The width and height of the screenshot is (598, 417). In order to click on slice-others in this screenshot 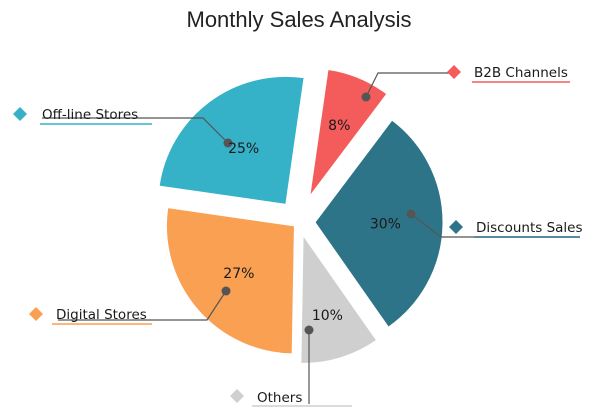, I will do `click(339, 298)`.